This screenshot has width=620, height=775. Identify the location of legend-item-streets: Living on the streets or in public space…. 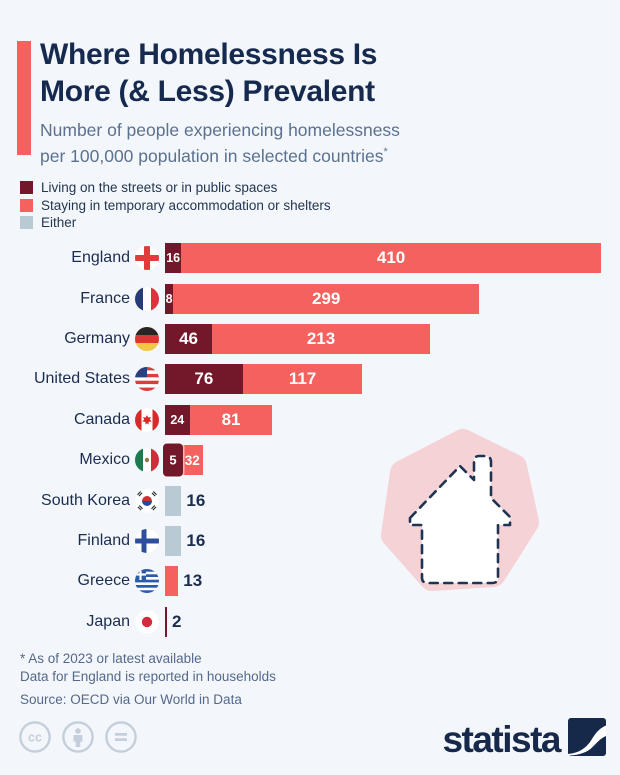
(175, 188).